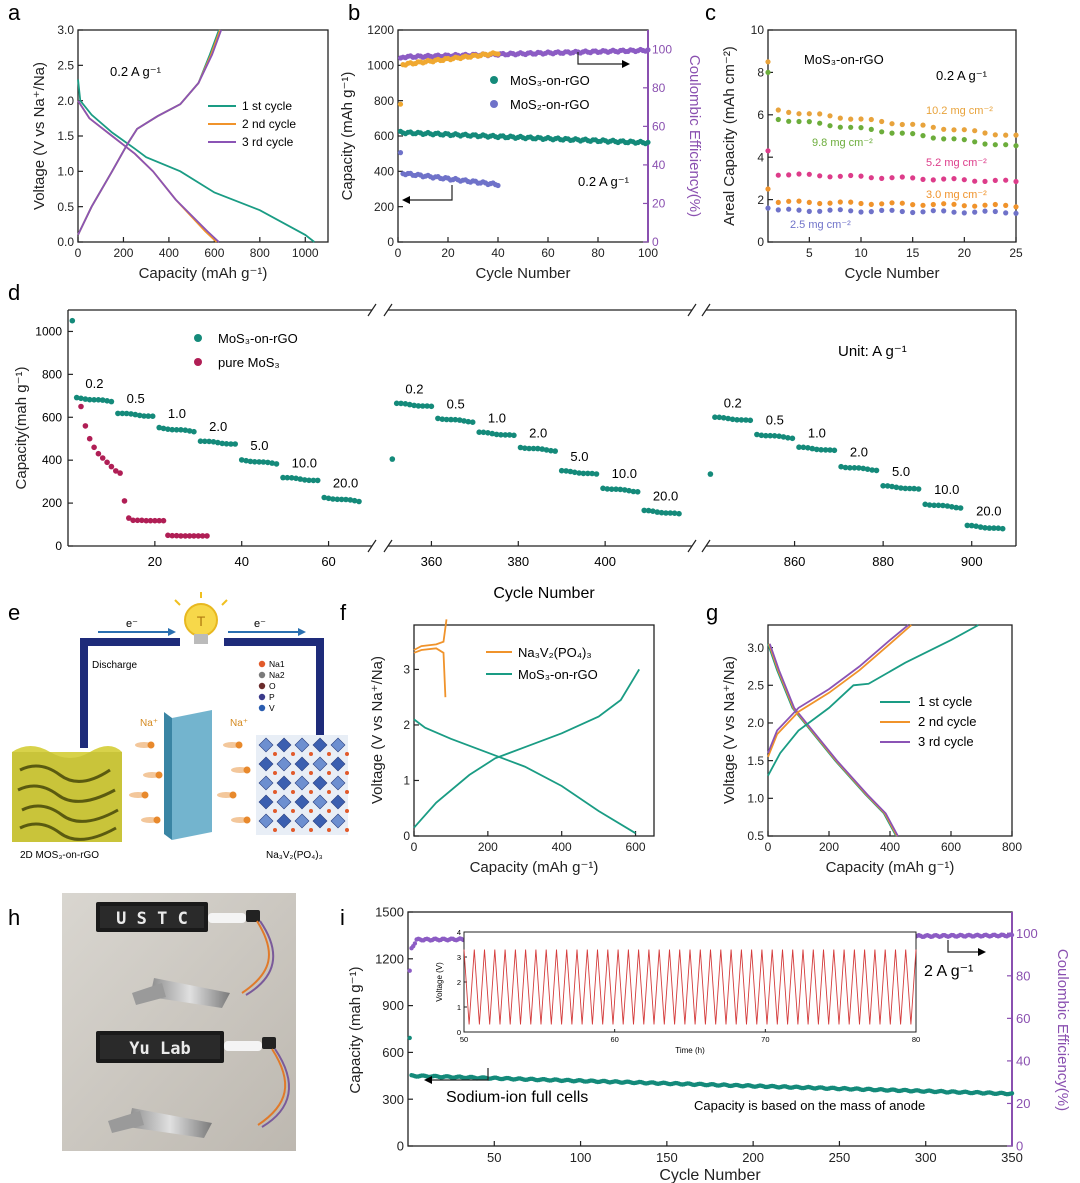  What do you see at coordinates (304, 462) in the screenshot?
I see `panel-d-rate-label: 10.0` at bounding box center [304, 462].